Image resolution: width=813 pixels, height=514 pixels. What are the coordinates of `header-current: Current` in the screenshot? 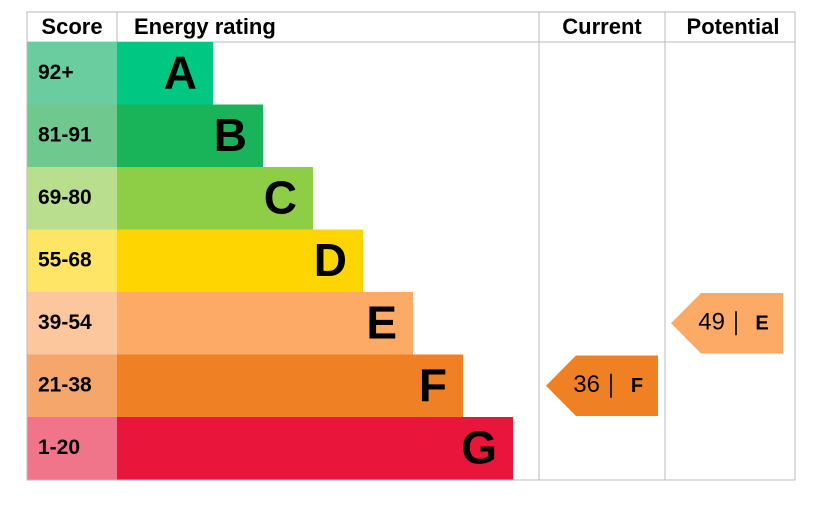 It's located at (602, 26).